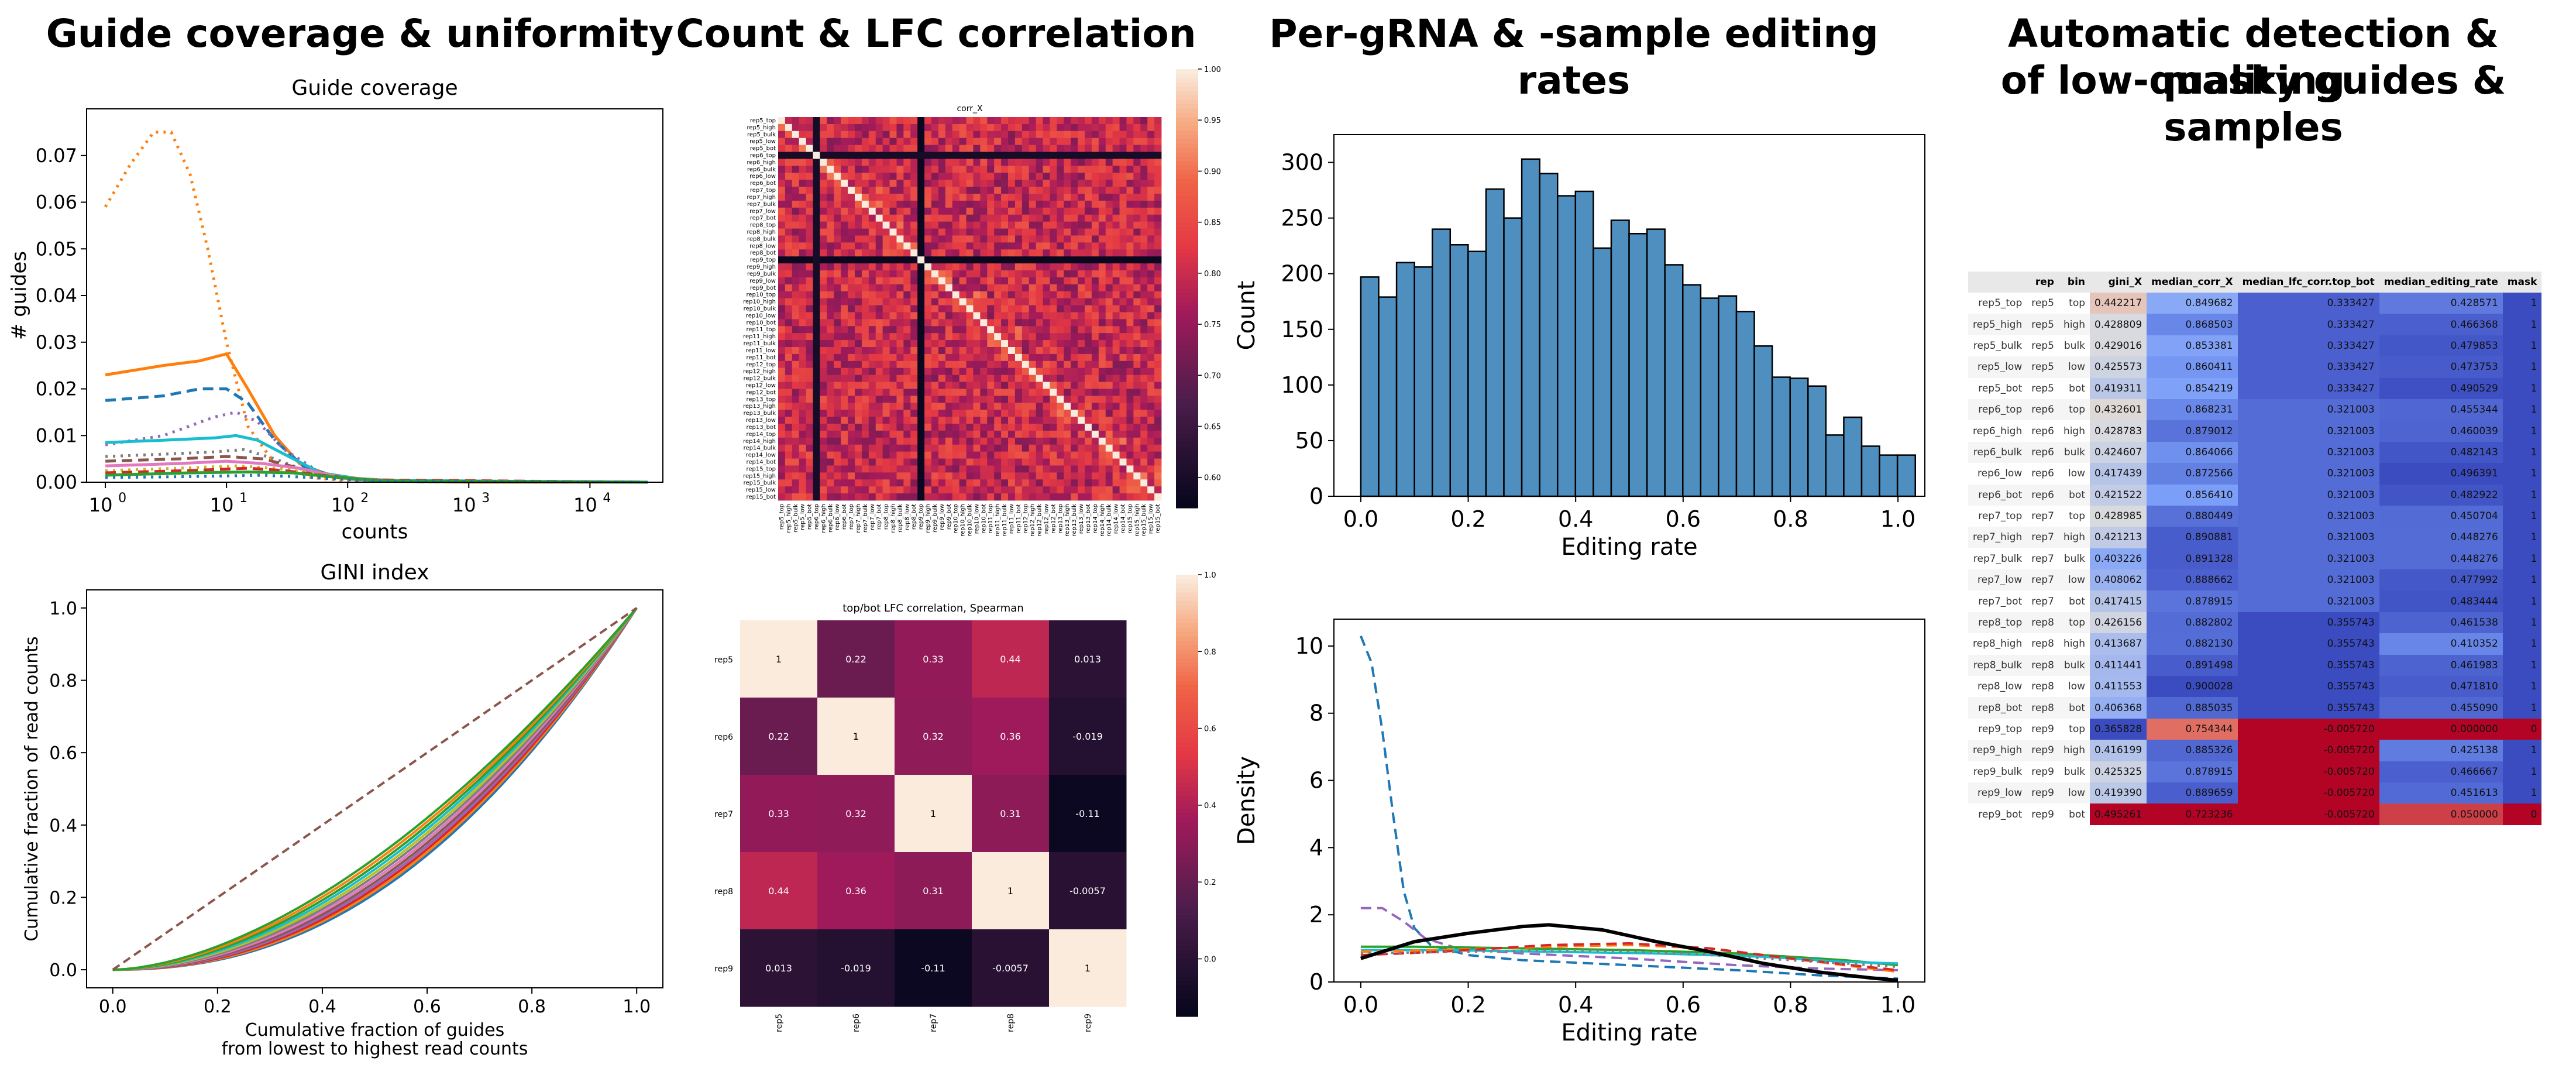  What do you see at coordinates (761, 274) in the screenshot?
I see `row-label: rep9_bulk` at bounding box center [761, 274].